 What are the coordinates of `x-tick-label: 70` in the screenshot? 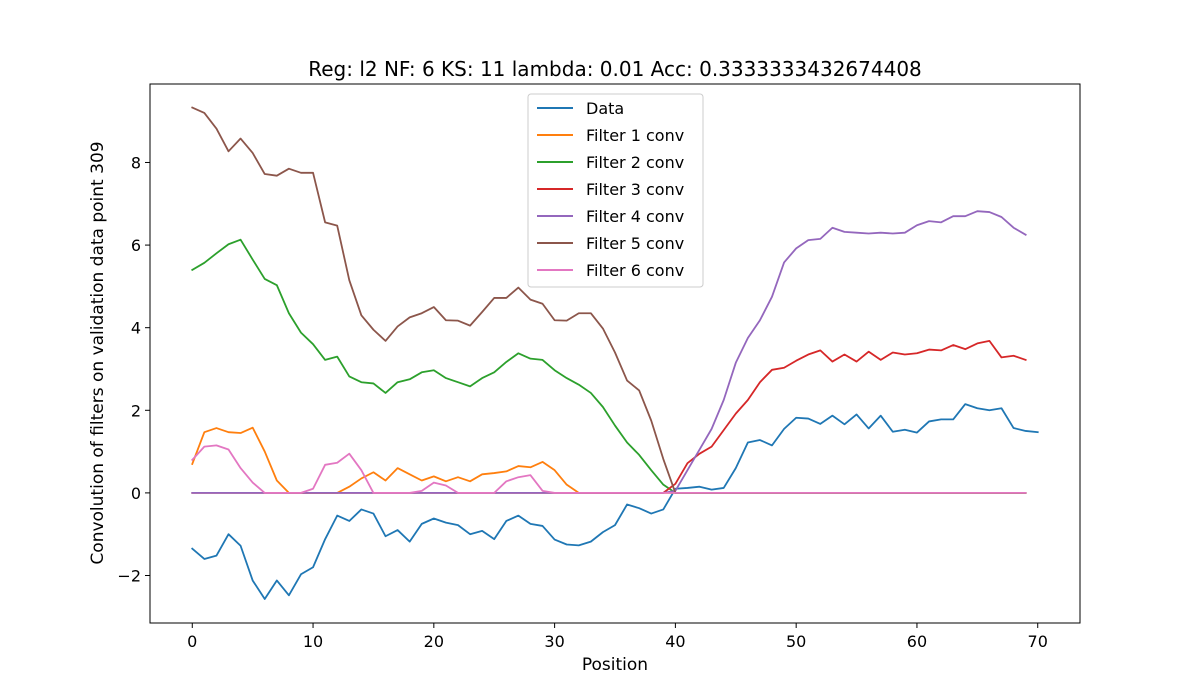 It's located at (1038, 641).